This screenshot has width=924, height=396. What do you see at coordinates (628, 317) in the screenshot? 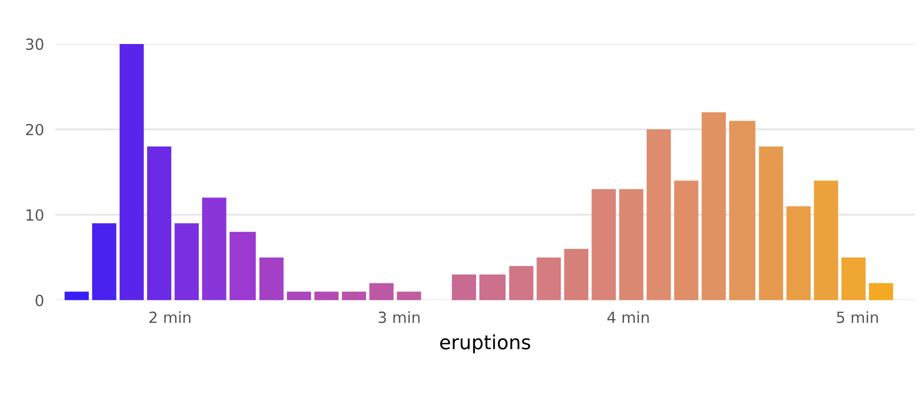
I see `x-tick-label: 4 min` at bounding box center [628, 317].